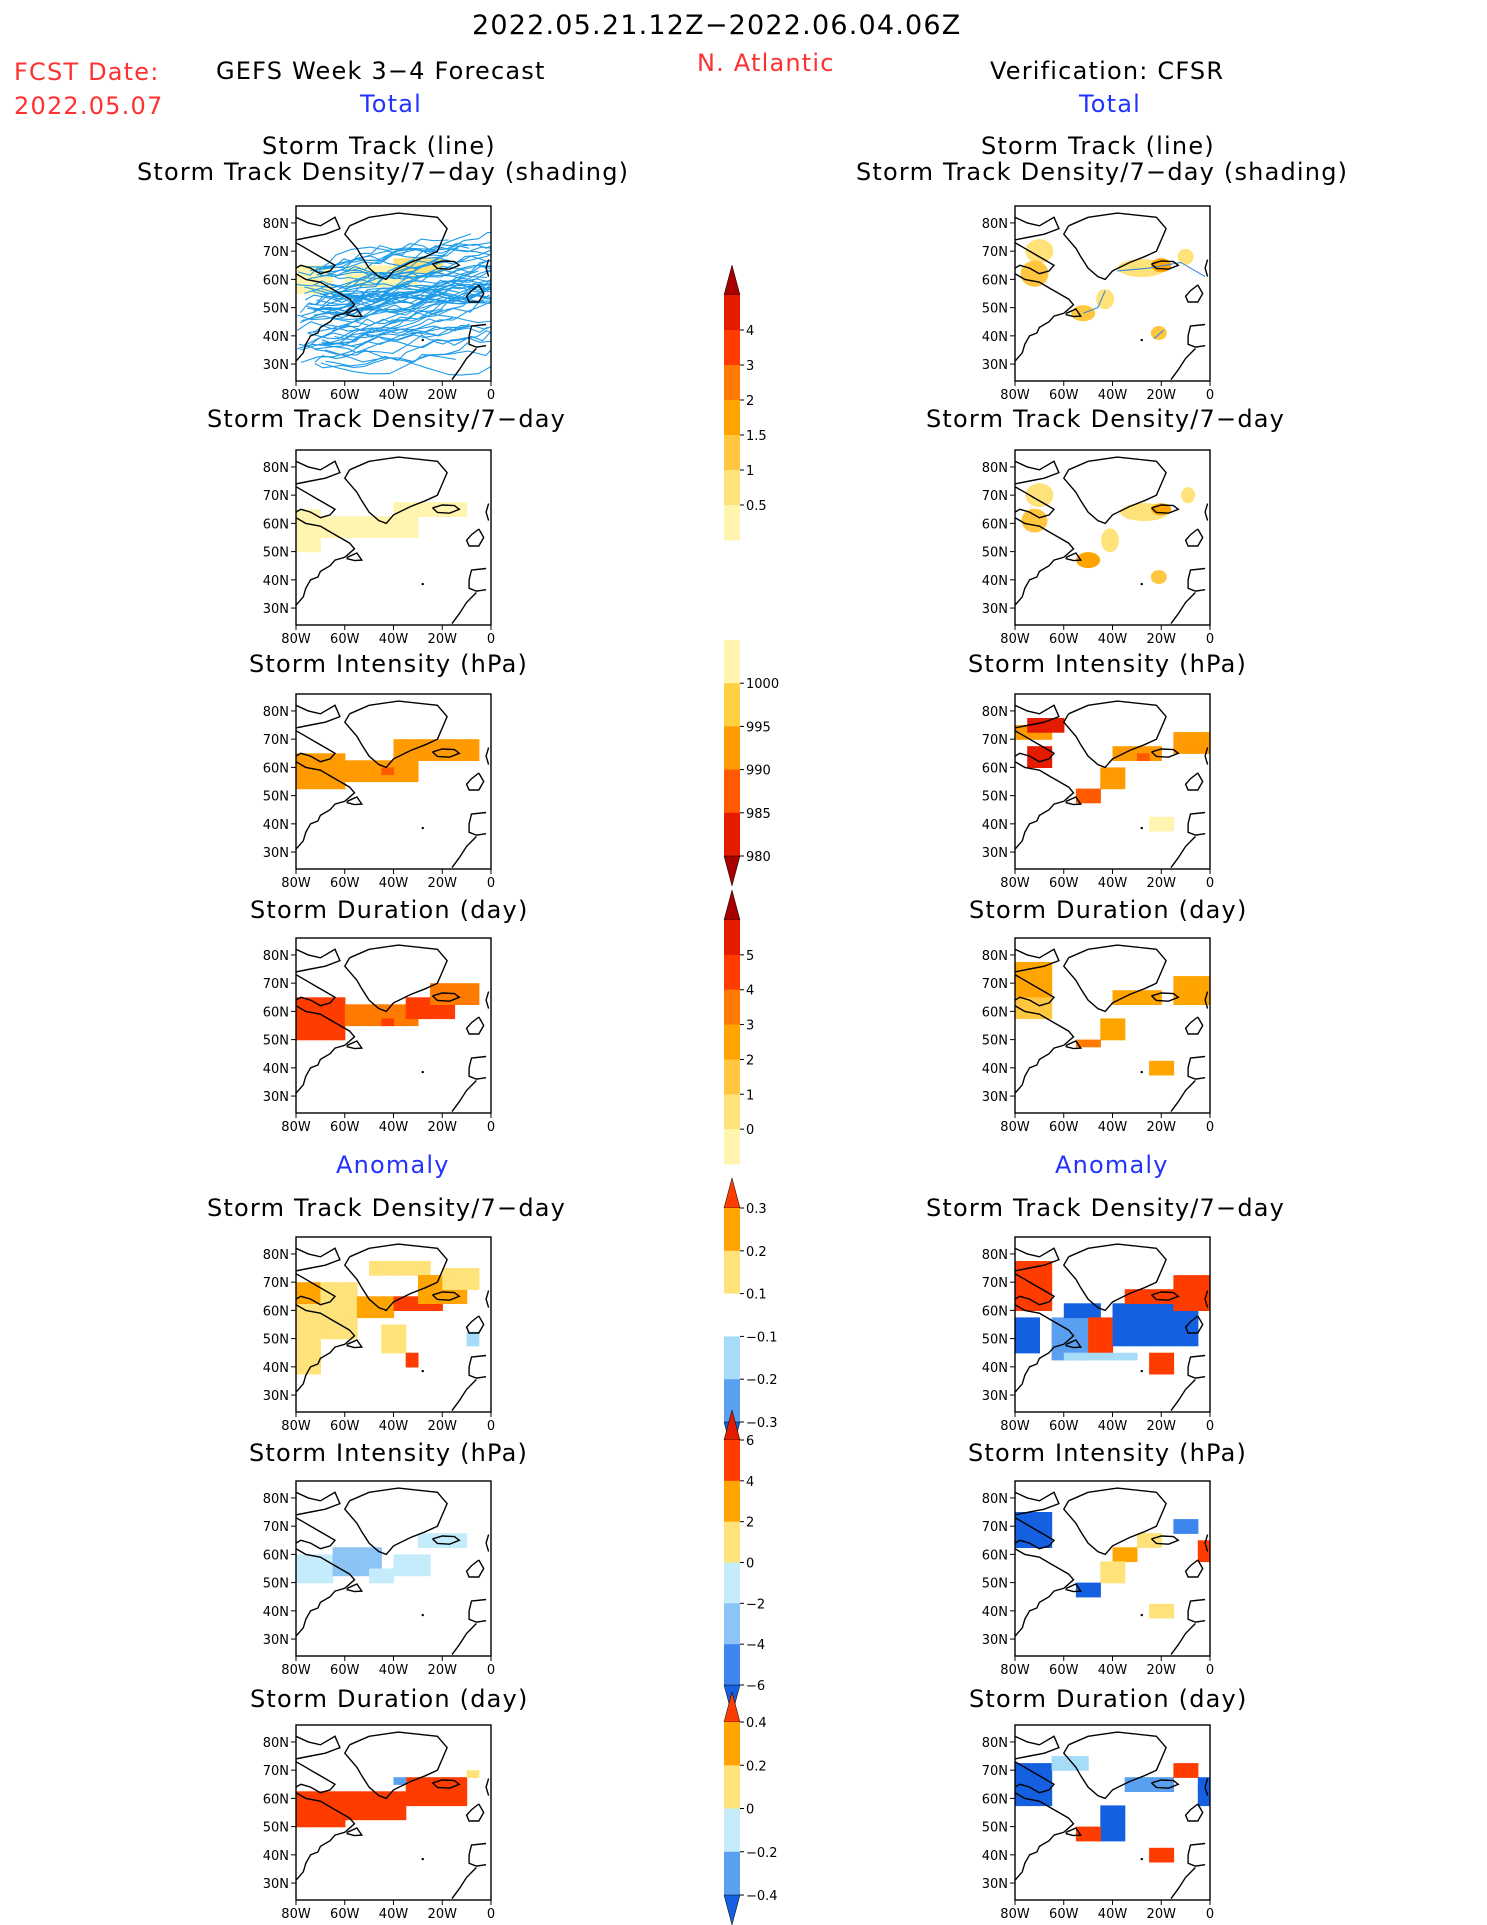 Image resolution: width=1487 pixels, height=1925 pixels. I want to click on lon-label: 20W, so click(1162, 1914).